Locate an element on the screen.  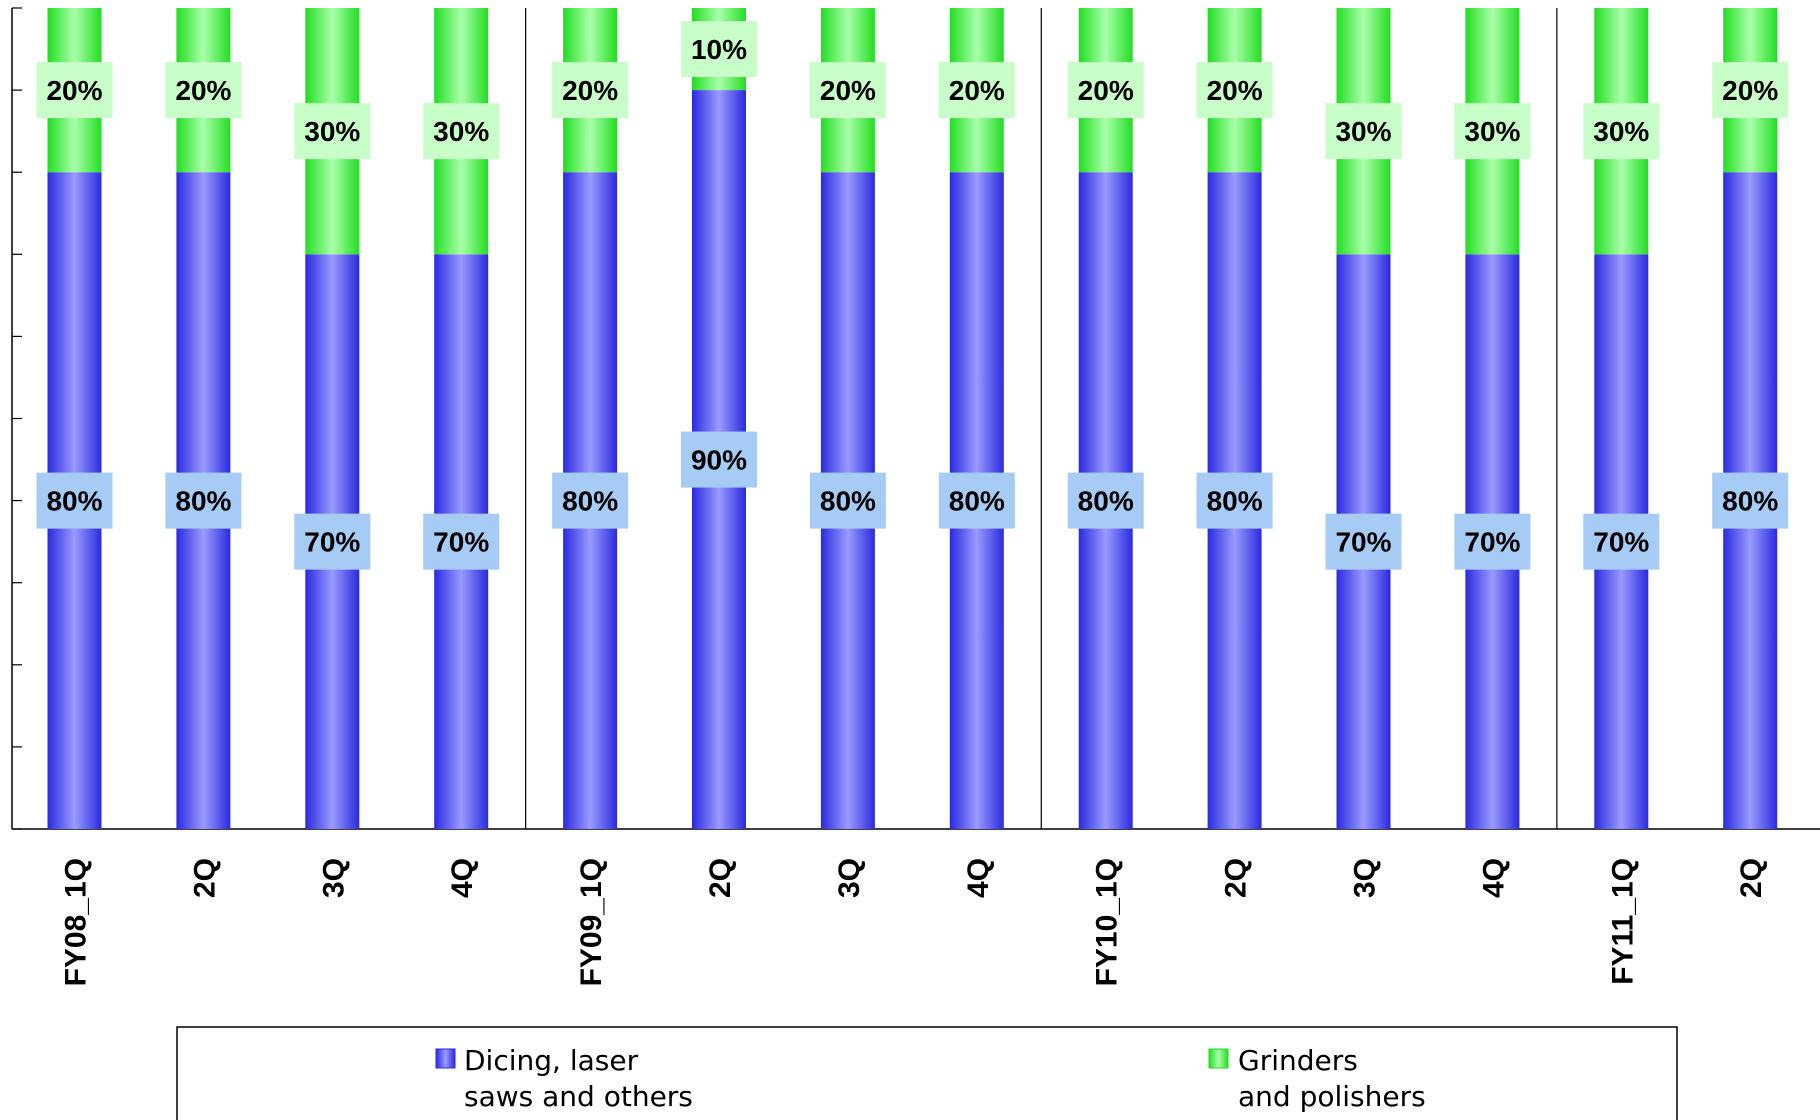
x-tick-label: FY10_1Q is located at coordinates (1107, 922).